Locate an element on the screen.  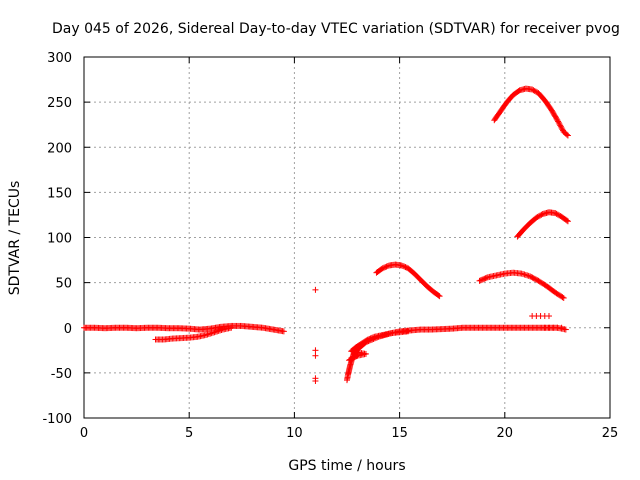
x-tick-label: 5 is located at coordinates (189, 433).